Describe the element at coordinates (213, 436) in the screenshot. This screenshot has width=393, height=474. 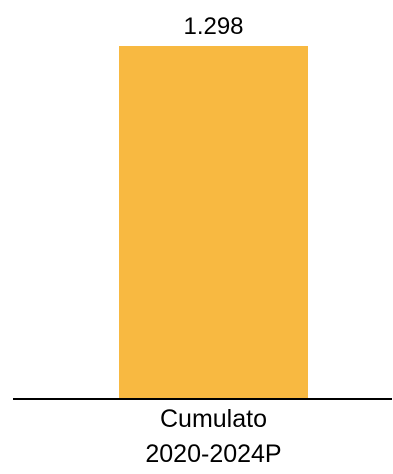
I see `x-tick-labels-layer: Cumulato 2020-2024P` at that location.